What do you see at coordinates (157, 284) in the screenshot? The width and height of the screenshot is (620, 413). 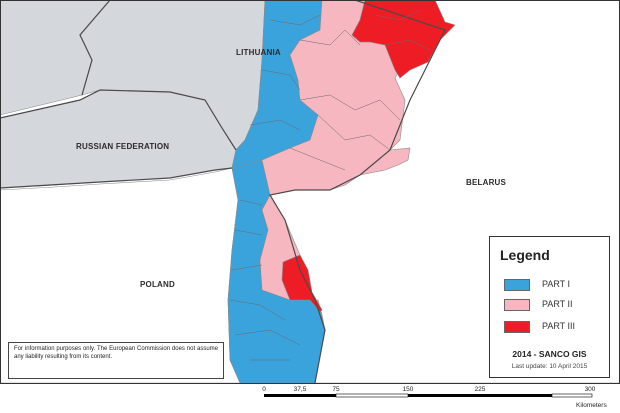 I see `country-label-poland: POLAND` at bounding box center [157, 284].